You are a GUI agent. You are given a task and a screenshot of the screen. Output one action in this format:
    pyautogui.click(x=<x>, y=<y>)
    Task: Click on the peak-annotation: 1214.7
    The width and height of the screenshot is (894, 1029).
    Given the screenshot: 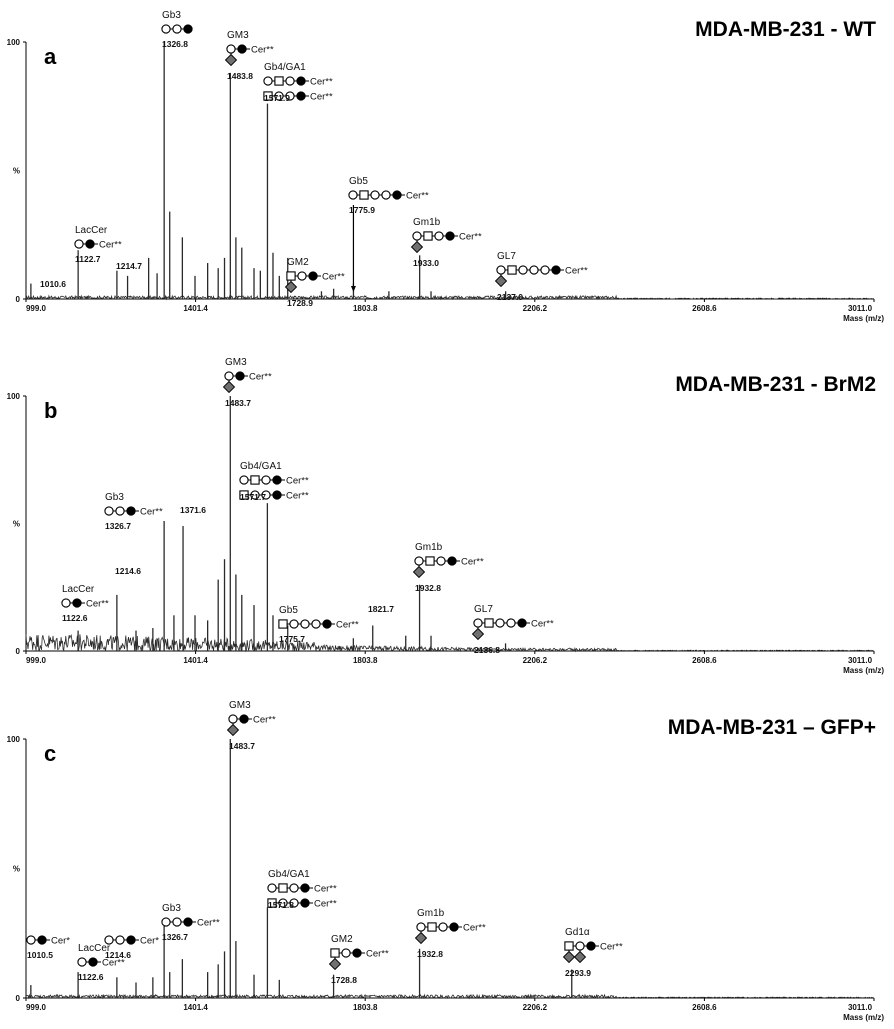 What is the action you would take?
    pyautogui.click(x=129, y=266)
    